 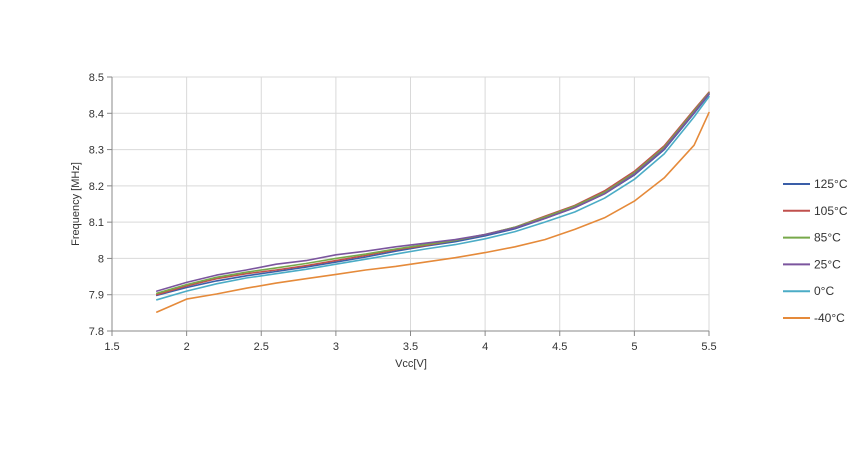 What do you see at coordinates (708, 347) in the screenshot?
I see `x-tick-label: 5.5` at bounding box center [708, 347].